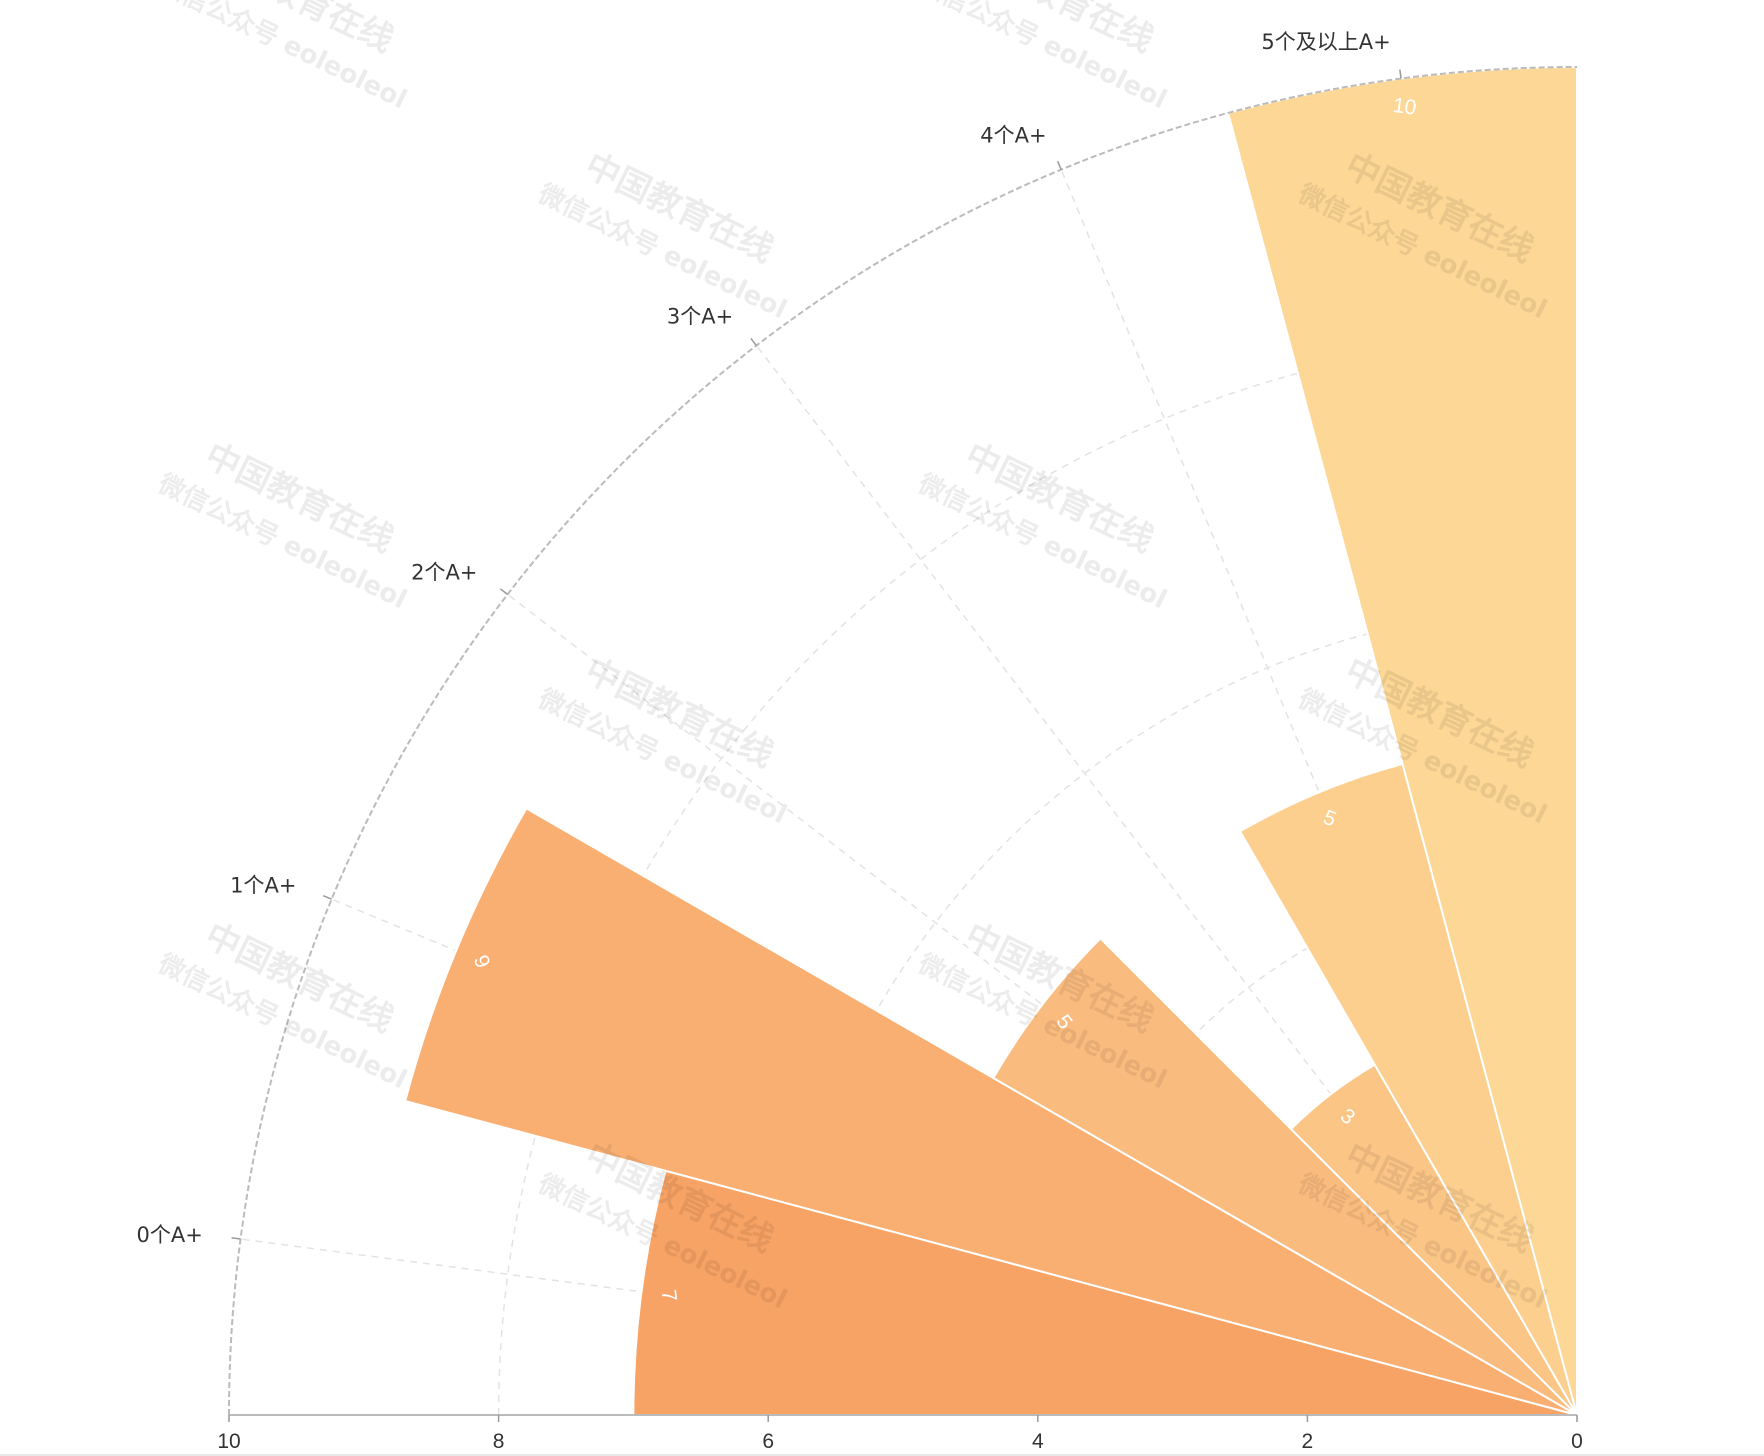  What do you see at coordinates (1577, 1441) in the screenshot?
I see `radius-tick-label: 0` at bounding box center [1577, 1441].